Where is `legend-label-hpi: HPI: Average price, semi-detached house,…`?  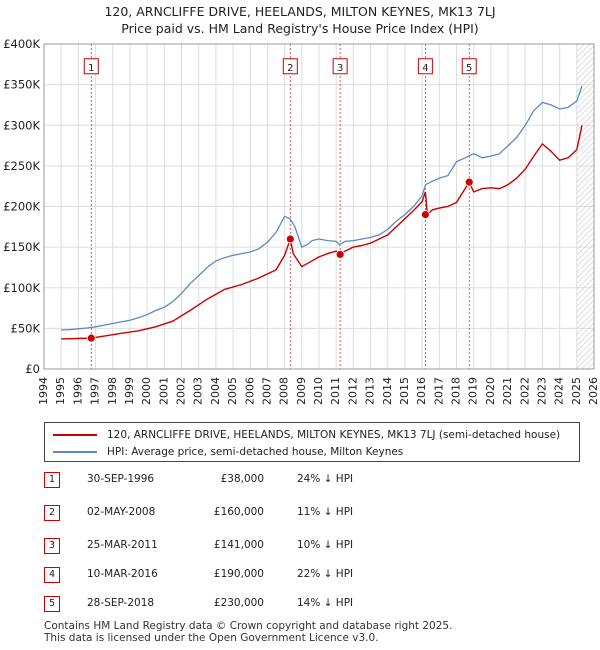
legend-label-hpi: HPI: Average price, semi-detached house,… is located at coordinates (255, 452).